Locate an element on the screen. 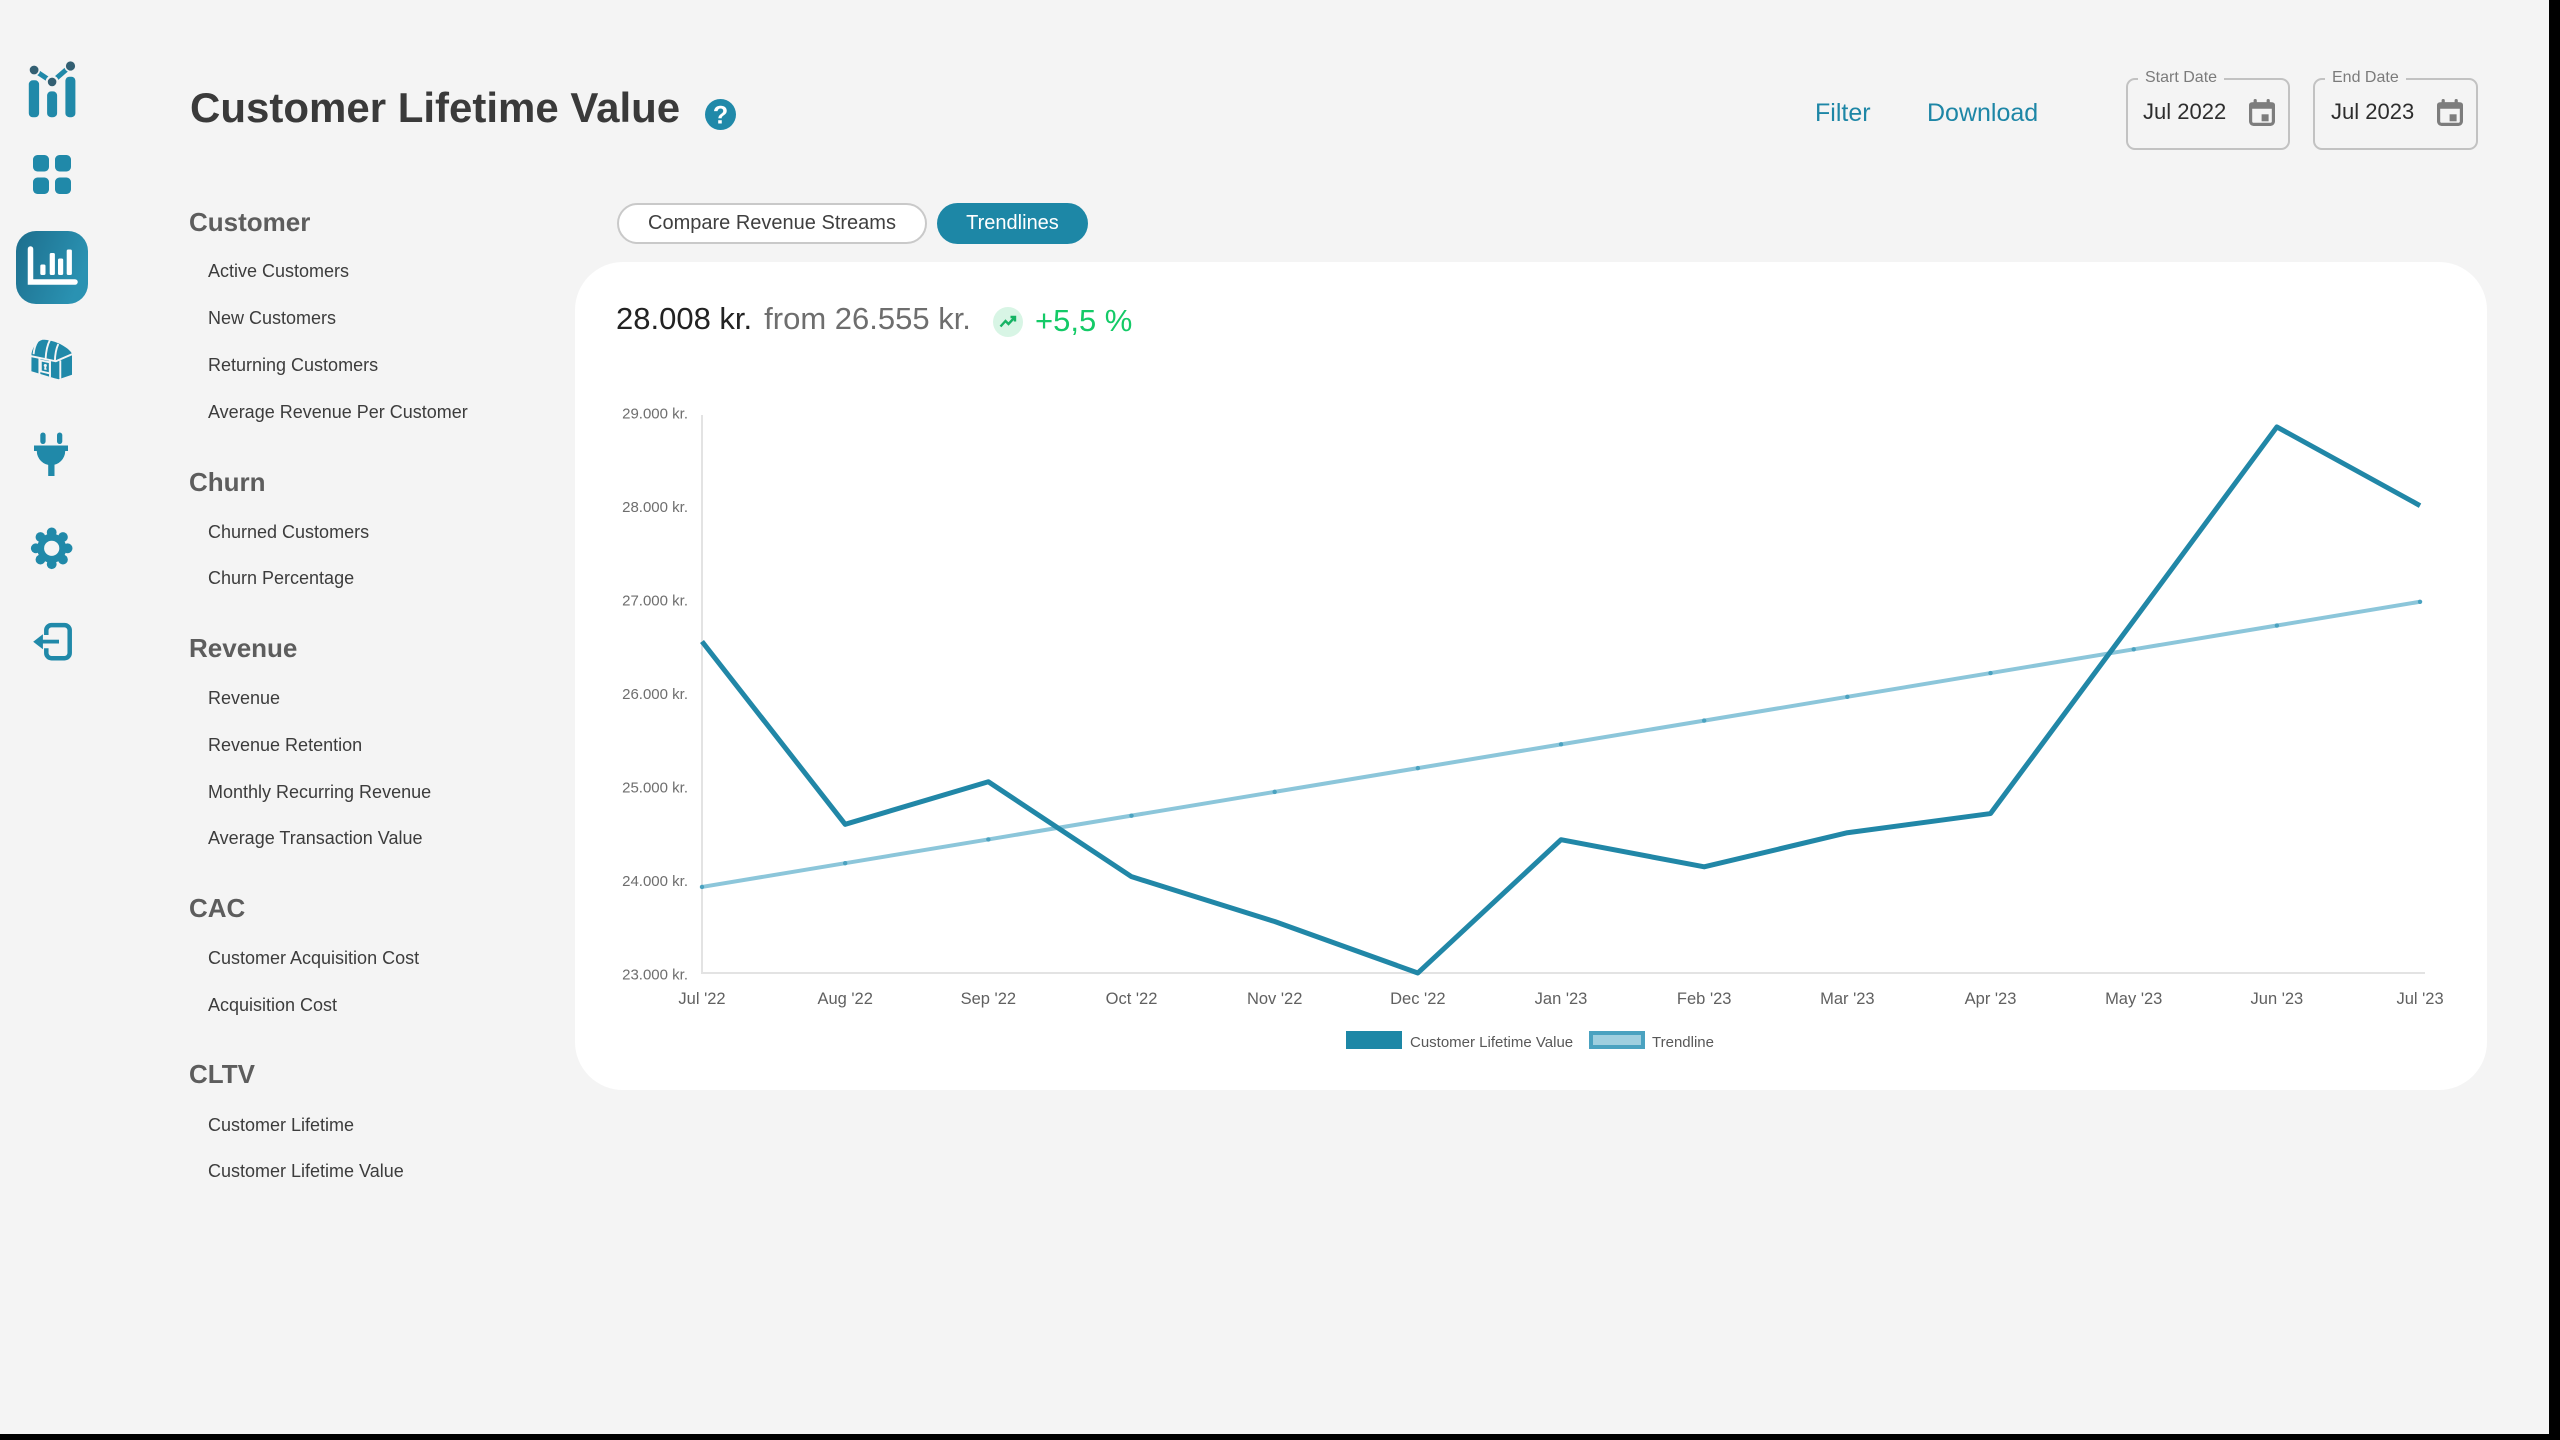  svg-text: Dec '22 is located at coordinates (1417, 999).